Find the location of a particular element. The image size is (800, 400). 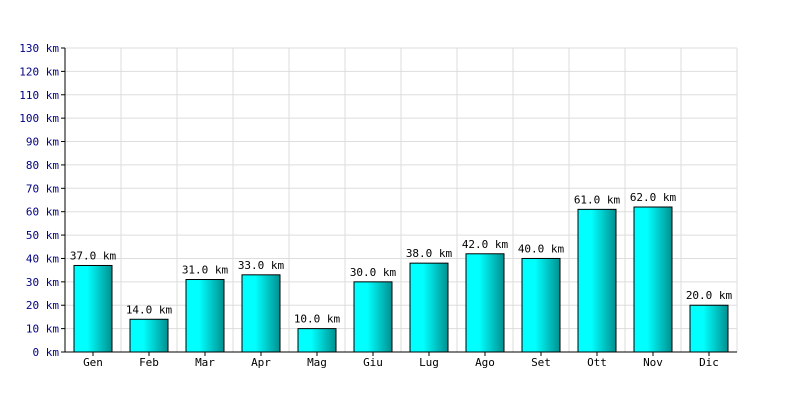

bar-nov is located at coordinates (653, 279).